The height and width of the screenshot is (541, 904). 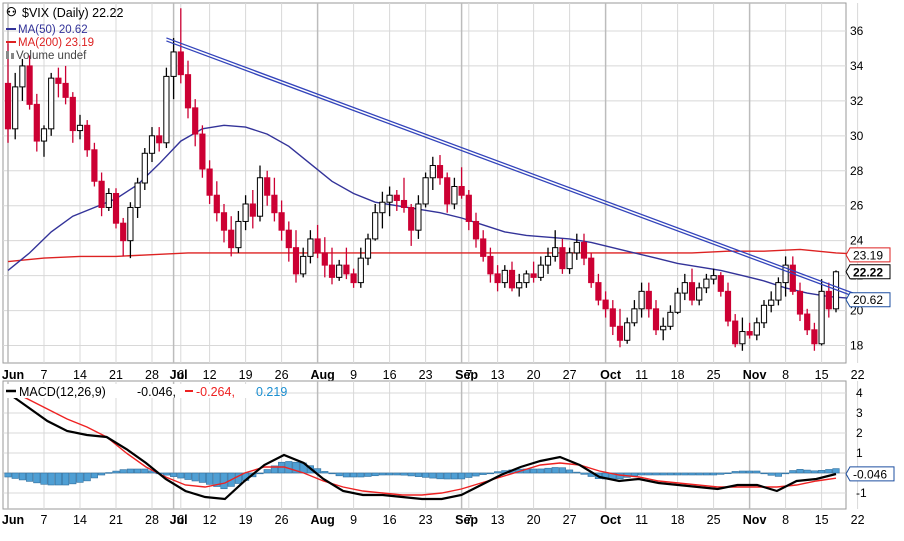 I want to click on price-label-text: 20.62, so click(x=868, y=300).